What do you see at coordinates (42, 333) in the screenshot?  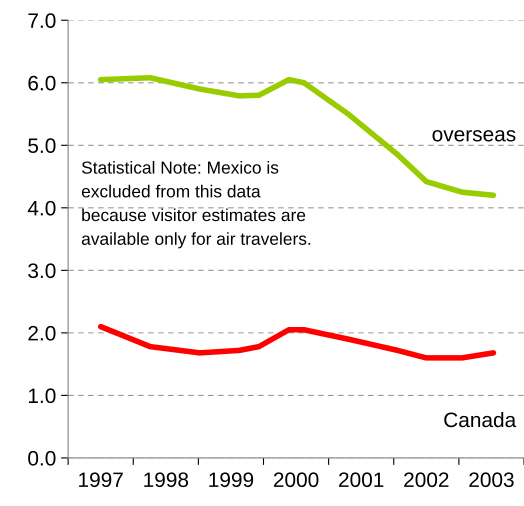 I see `y-tick-label: 2.0` at bounding box center [42, 333].